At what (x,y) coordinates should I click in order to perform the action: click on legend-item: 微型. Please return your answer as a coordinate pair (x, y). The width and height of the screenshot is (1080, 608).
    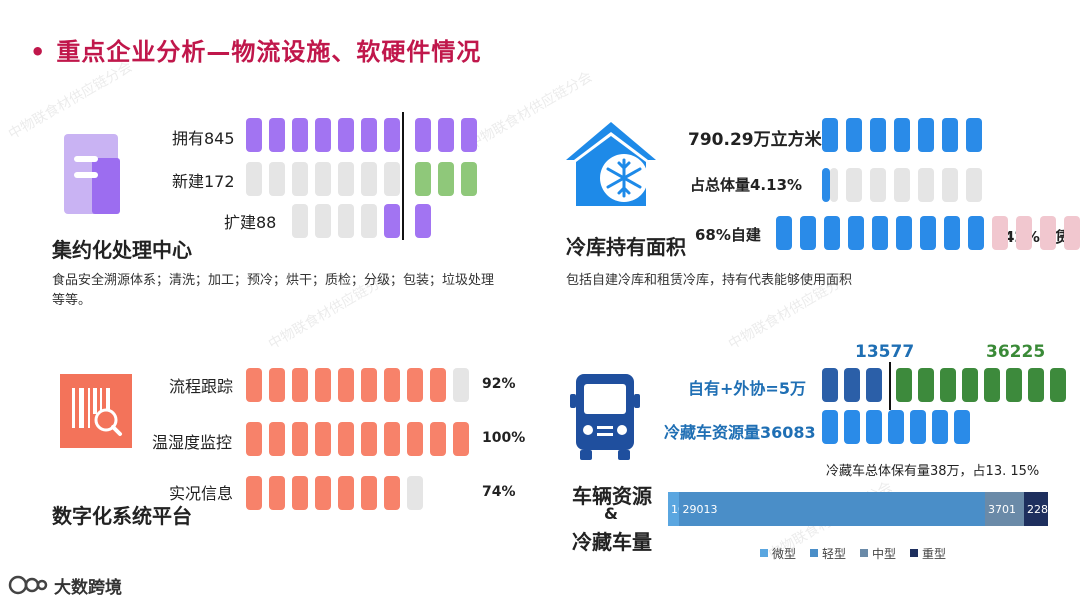
    Looking at the image, I should click on (778, 553).